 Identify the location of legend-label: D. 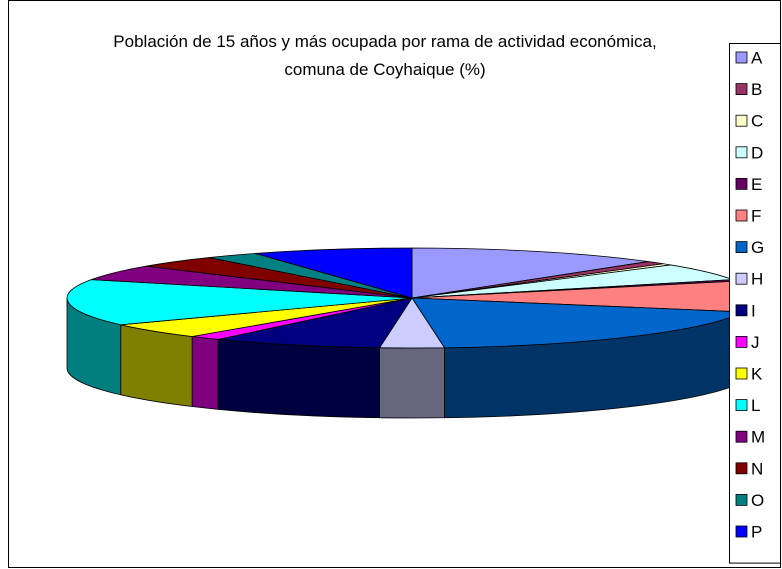
(757, 152).